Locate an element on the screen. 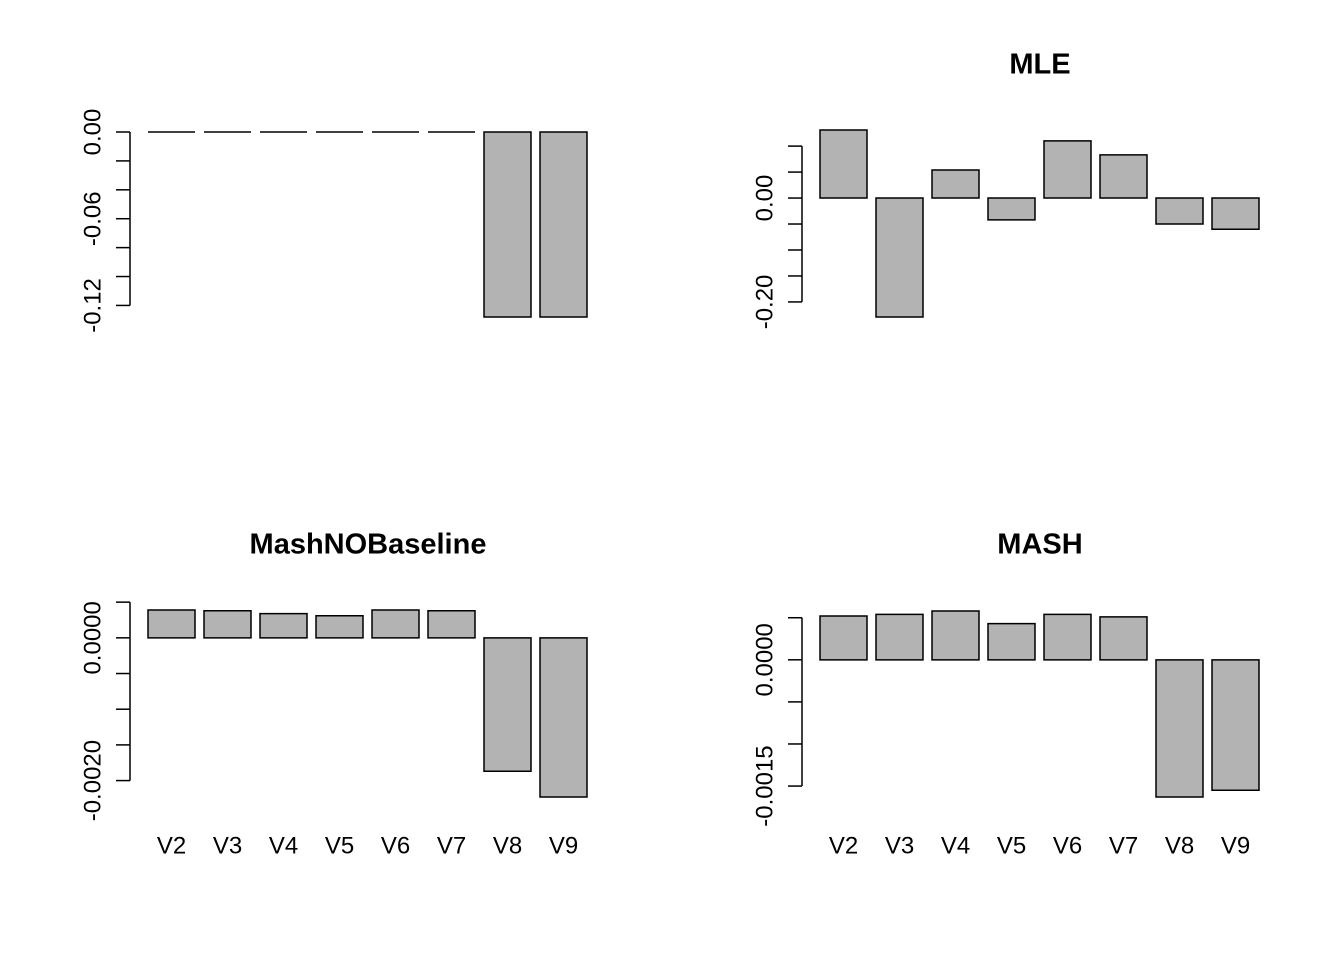  y-tick-label: -0.20 is located at coordinates (764, 302).